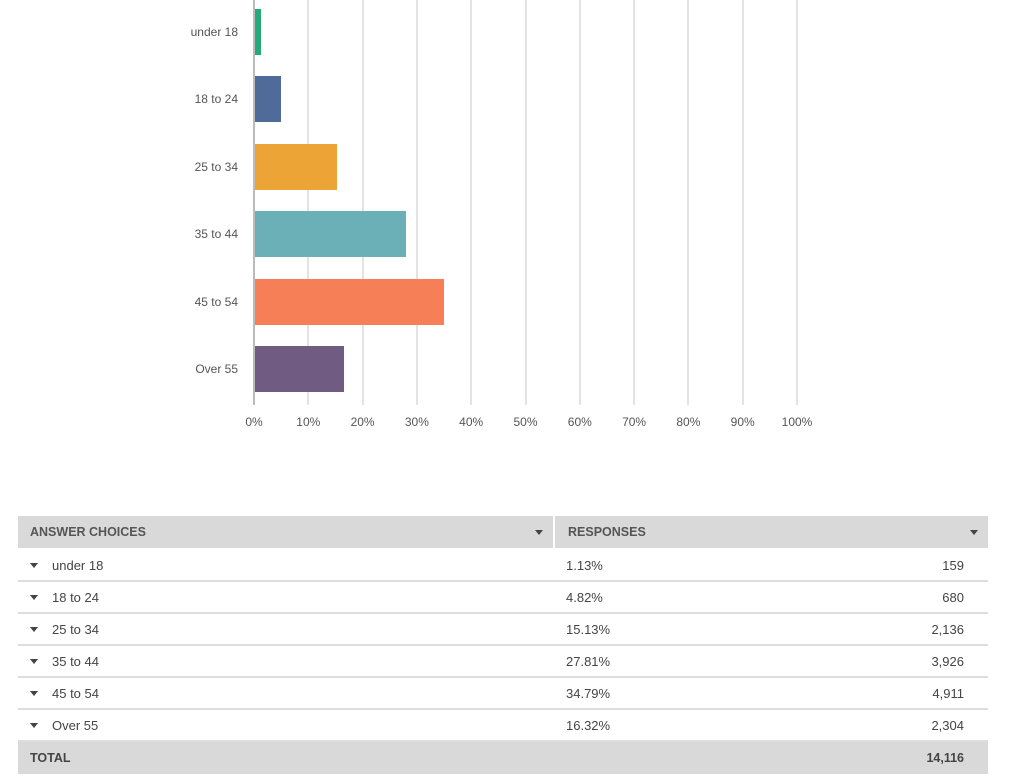  Describe the element at coordinates (416, 422) in the screenshot. I see `x-tick-label: 30%` at that location.